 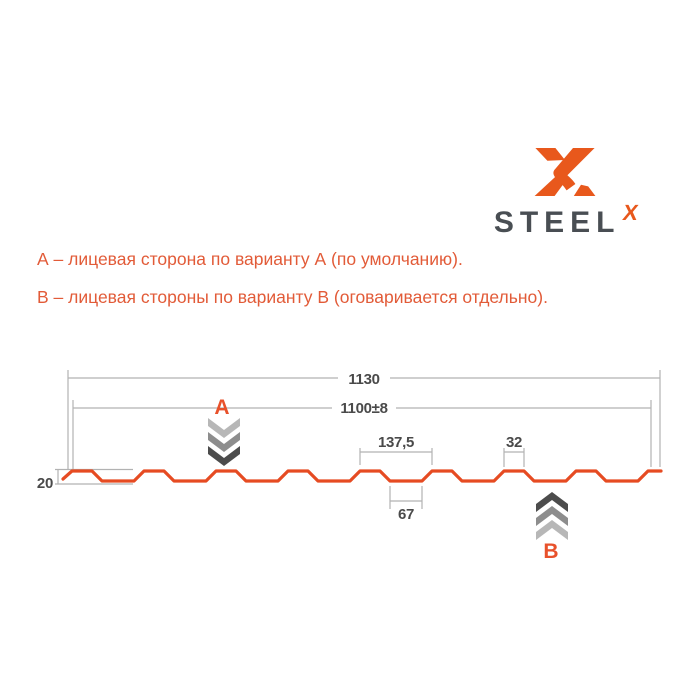 I want to click on dimension-overall-width: 1130, so click(x=364, y=379).